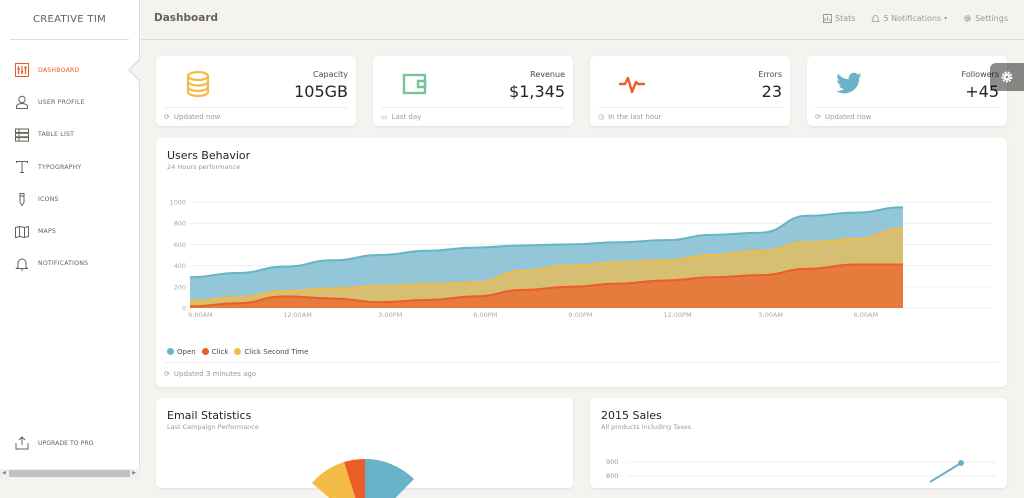 This screenshot has width=1024, height=498. What do you see at coordinates (22, 70) in the screenshot?
I see `panel-icon` at bounding box center [22, 70].